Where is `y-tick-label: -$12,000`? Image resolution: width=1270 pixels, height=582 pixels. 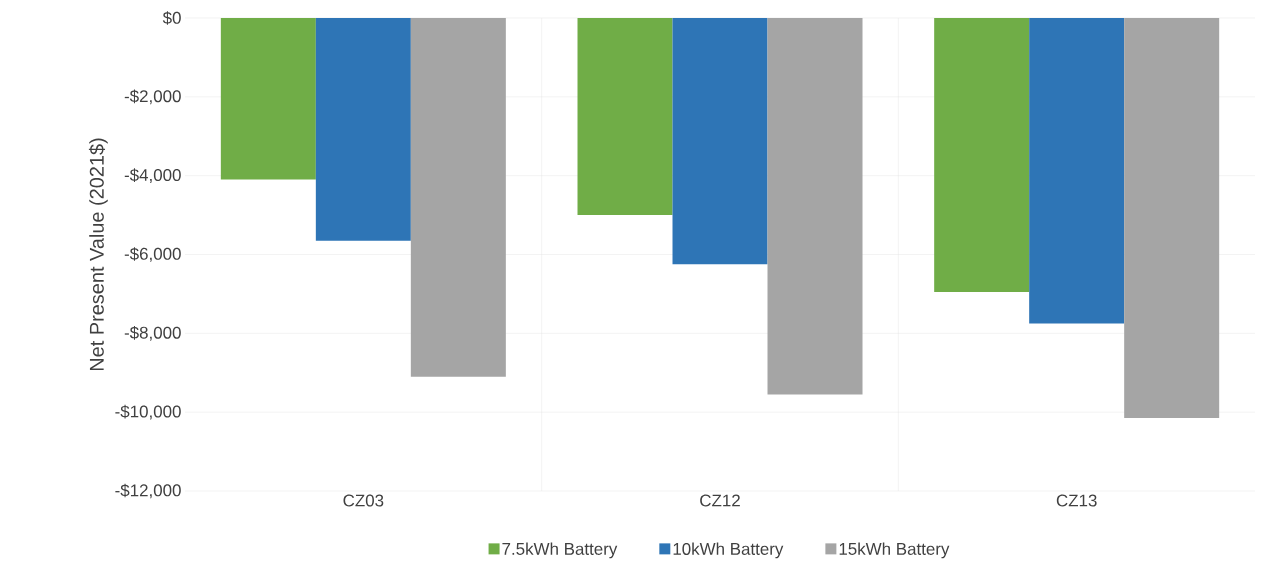 y-tick-label: -$12,000 is located at coordinates (148, 491).